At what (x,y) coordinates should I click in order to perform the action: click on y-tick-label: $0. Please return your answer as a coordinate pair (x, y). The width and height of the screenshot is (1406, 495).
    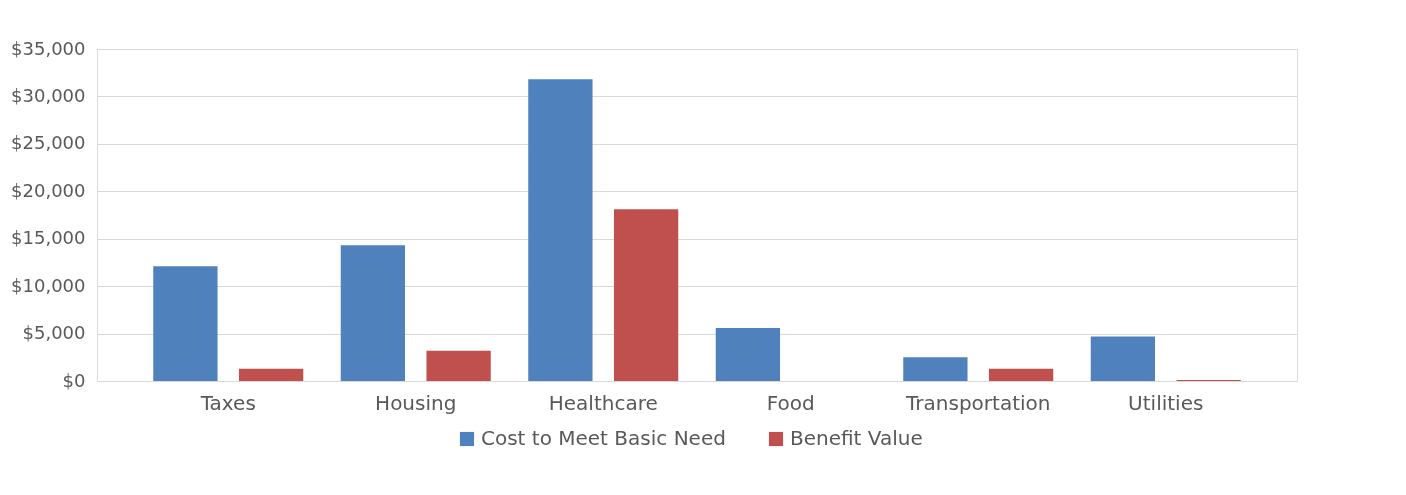
    Looking at the image, I should click on (74, 380).